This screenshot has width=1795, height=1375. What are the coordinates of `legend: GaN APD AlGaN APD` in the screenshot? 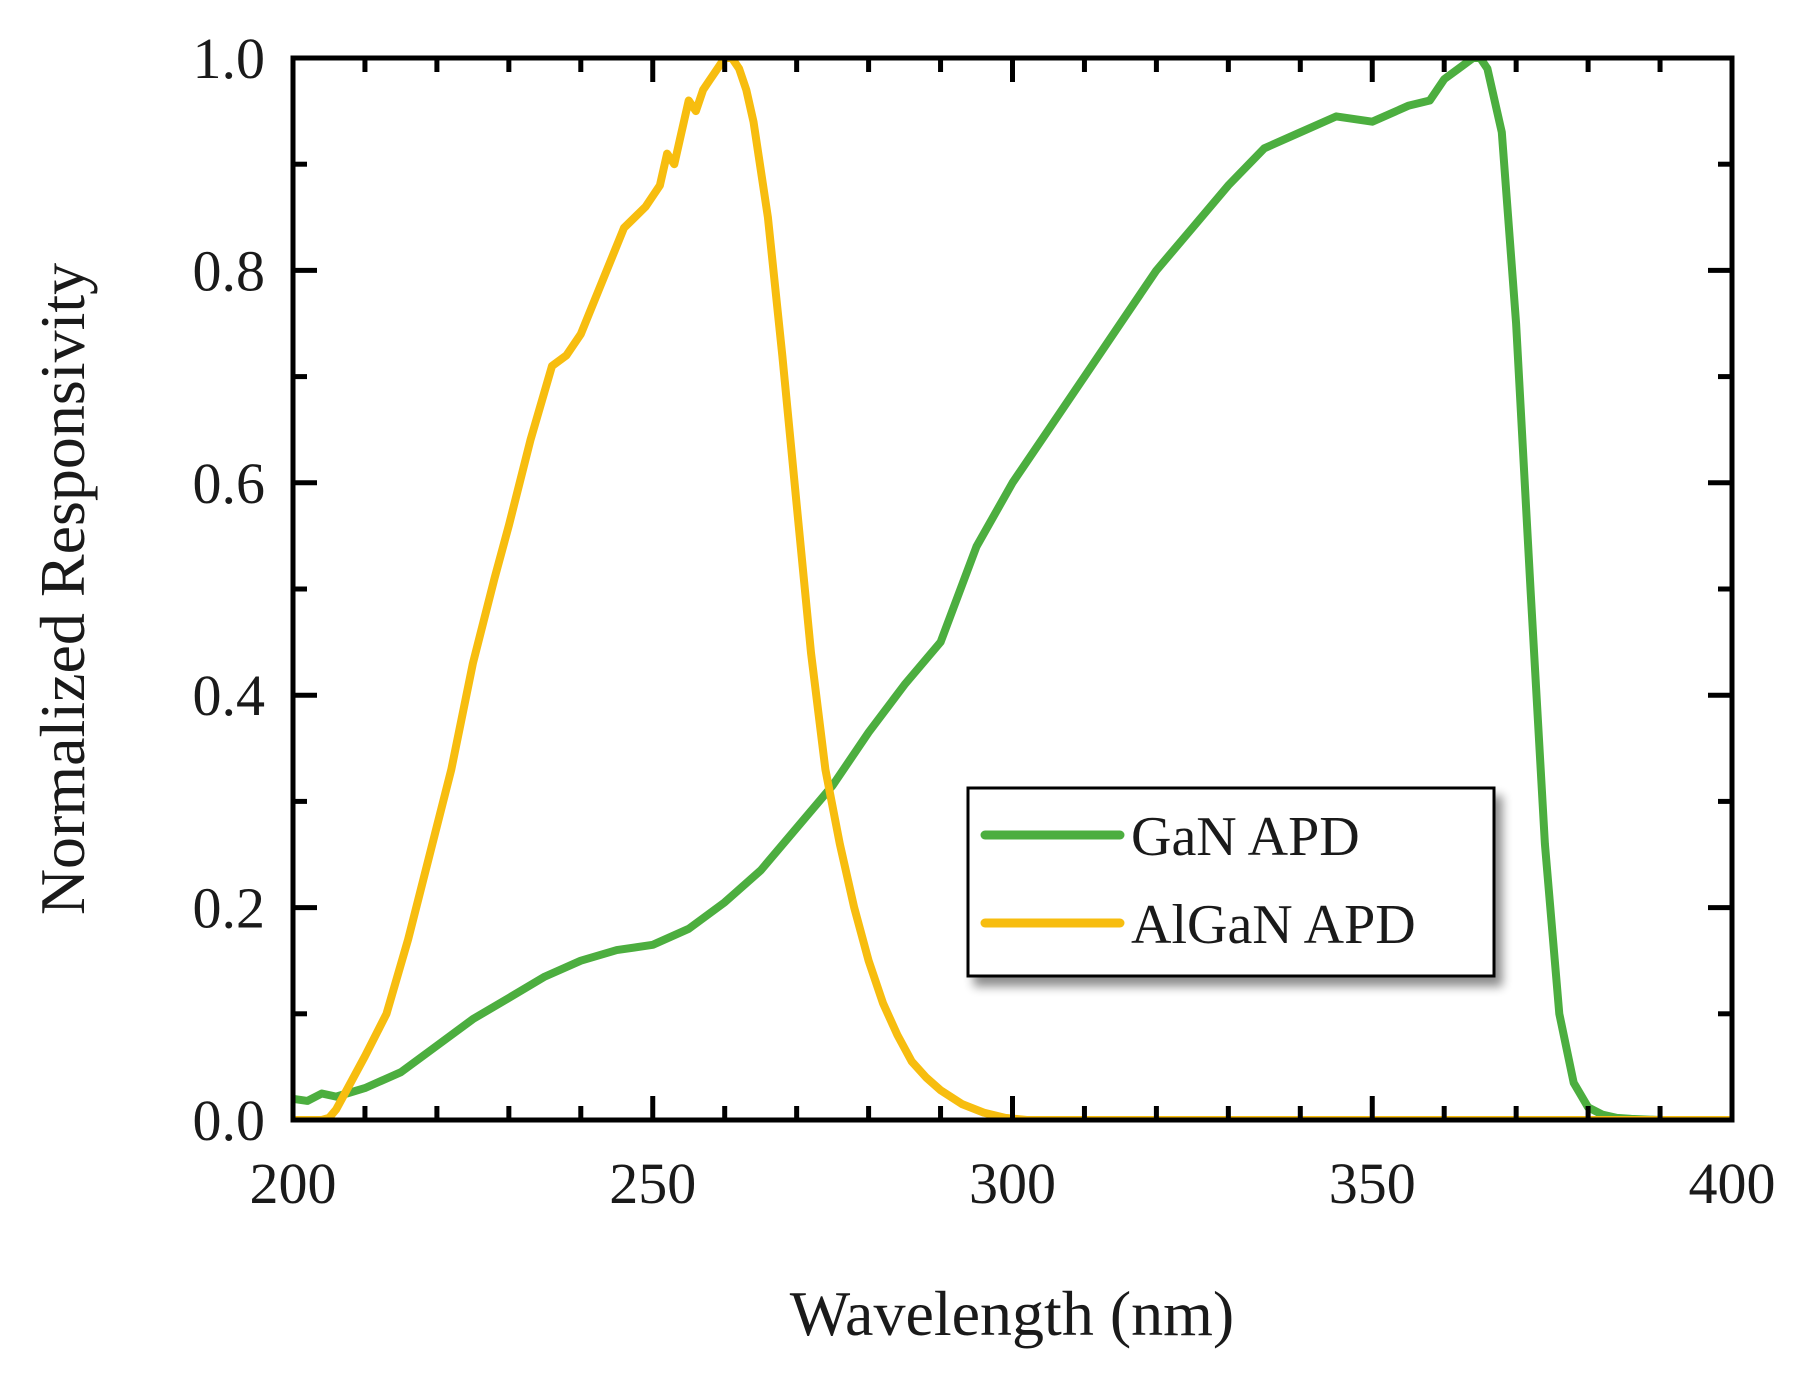 It's located at (1231, 882).